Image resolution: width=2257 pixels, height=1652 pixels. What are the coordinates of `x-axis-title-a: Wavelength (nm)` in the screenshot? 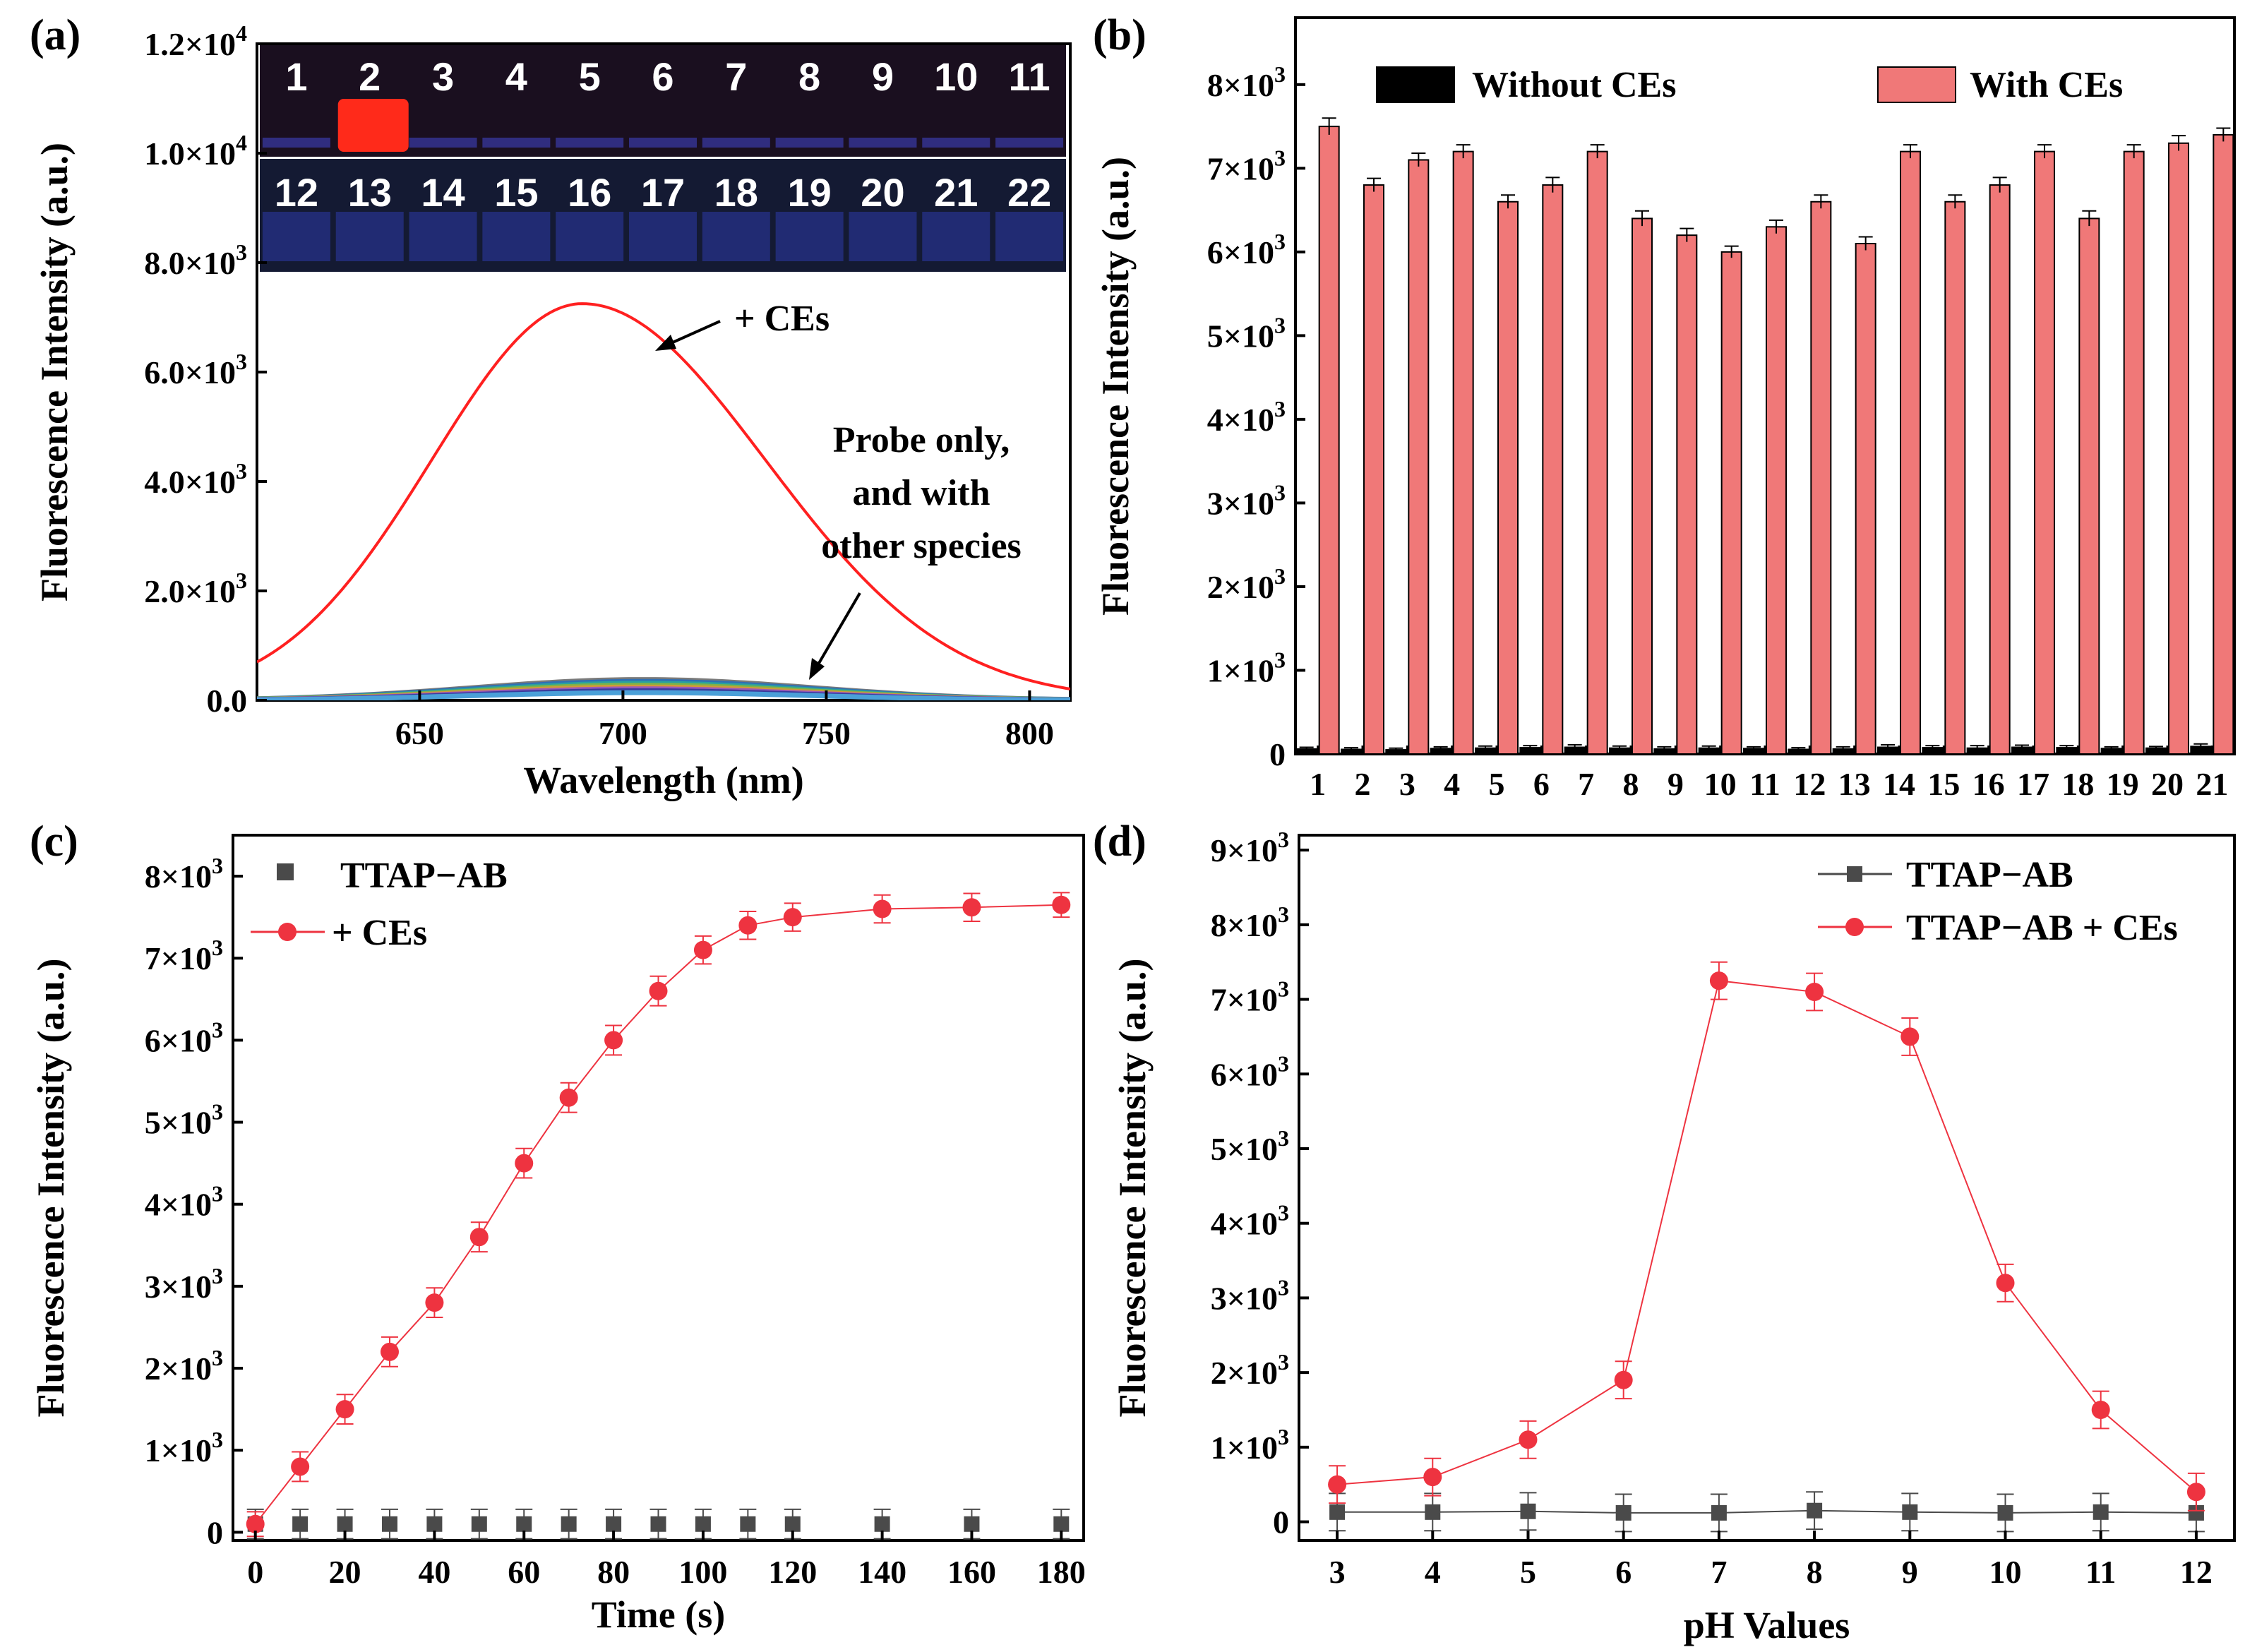 It's located at (663, 780).